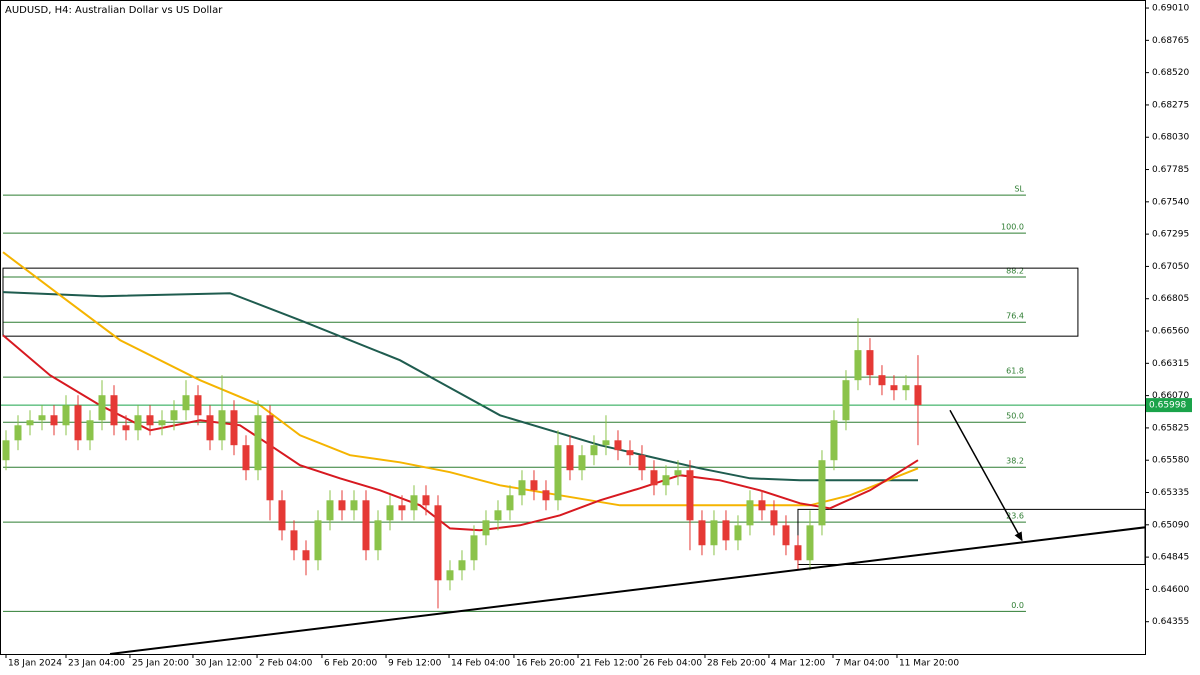 The height and width of the screenshot is (675, 1200). What do you see at coordinates (1170, 396) in the screenshot?
I see `y-tick-label: 0.66070` at bounding box center [1170, 396].